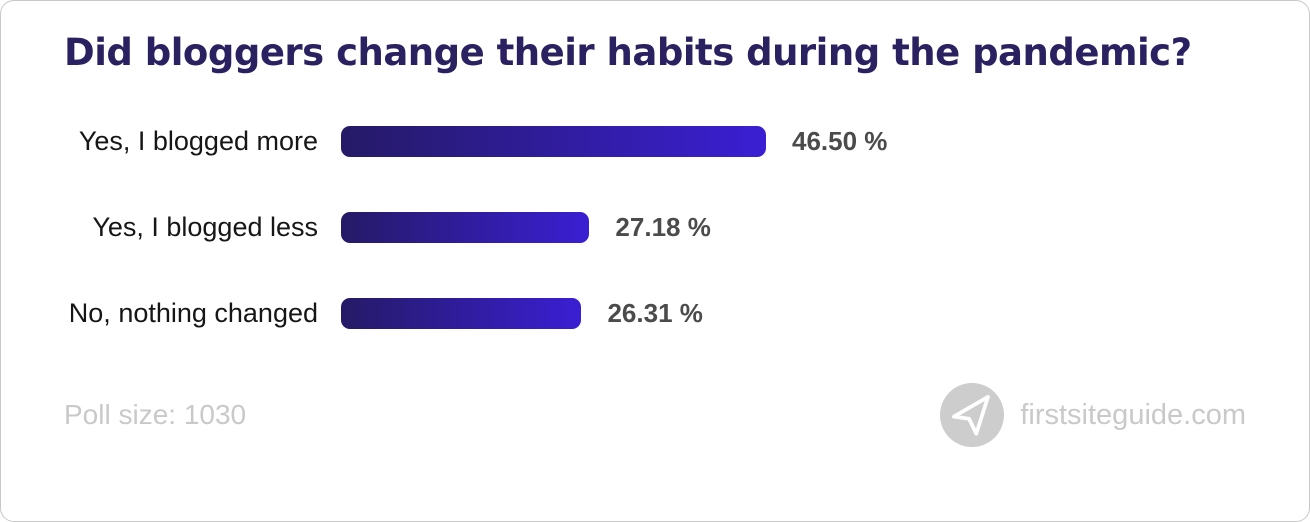 The height and width of the screenshot is (522, 1310). I want to click on bar-category-label: Yes, I blogged more, so click(198, 141).